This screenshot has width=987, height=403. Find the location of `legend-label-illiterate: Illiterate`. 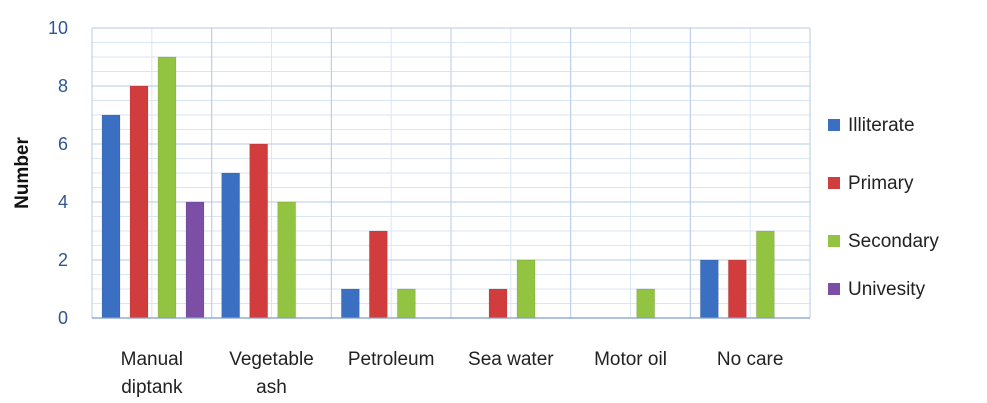

legend-label-illiterate: Illiterate is located at coordinates (881, 125).